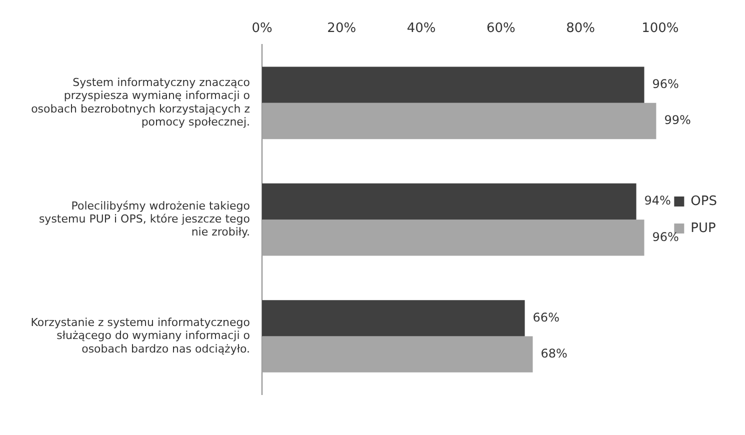  I want to click on legend-label: PUP, so click(703, 228).